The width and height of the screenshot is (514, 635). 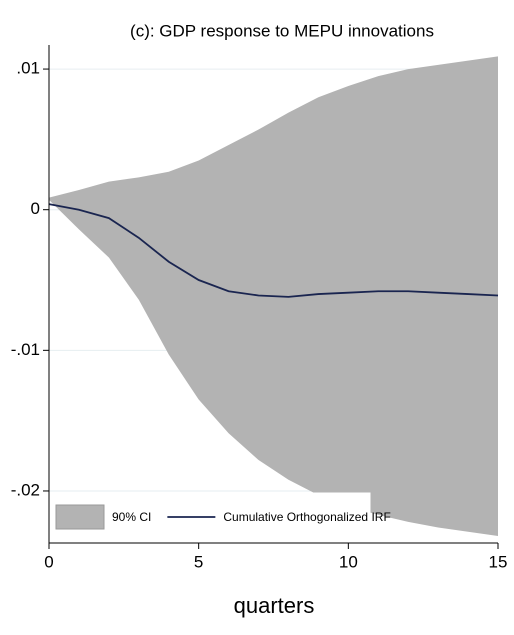 I want to click on x-tick-label: 5, so click(x=198, y=561).